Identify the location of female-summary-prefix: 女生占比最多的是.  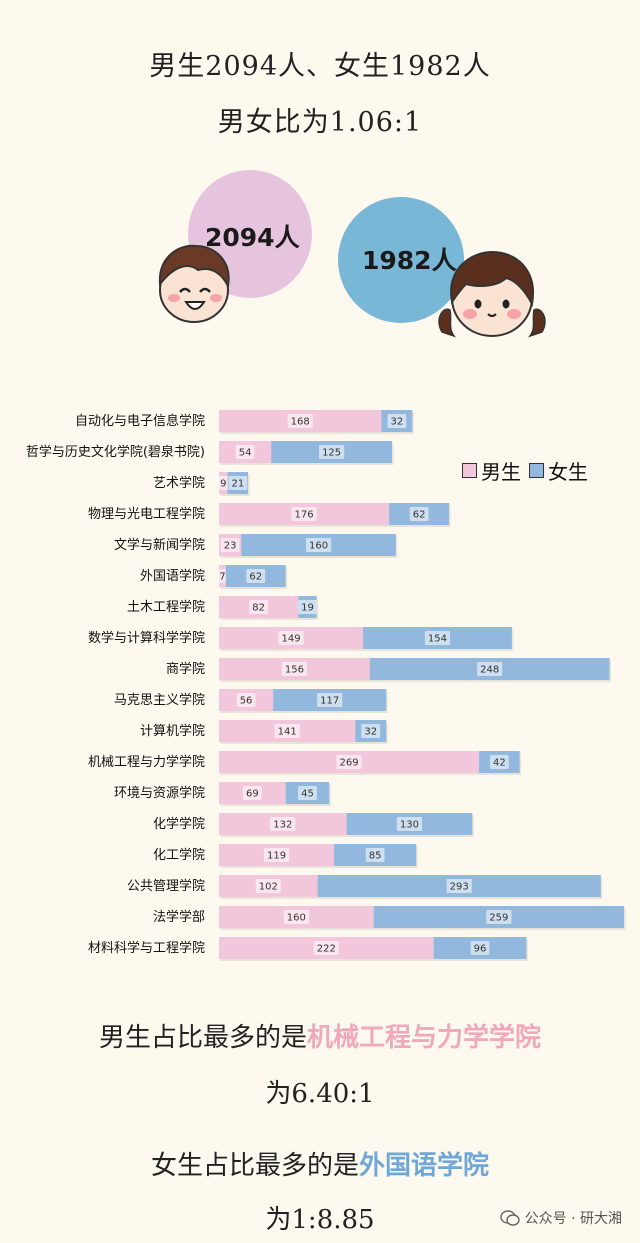
(254, 1166).